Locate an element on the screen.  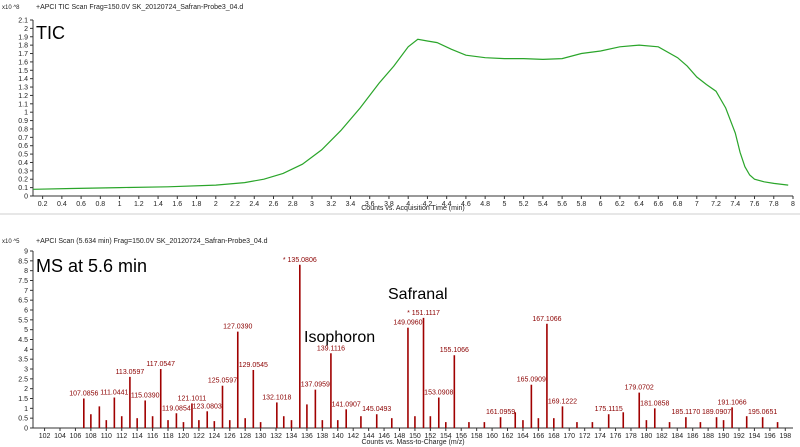
ms-x-tick-label: 106 is located at coordinates (76, 436).